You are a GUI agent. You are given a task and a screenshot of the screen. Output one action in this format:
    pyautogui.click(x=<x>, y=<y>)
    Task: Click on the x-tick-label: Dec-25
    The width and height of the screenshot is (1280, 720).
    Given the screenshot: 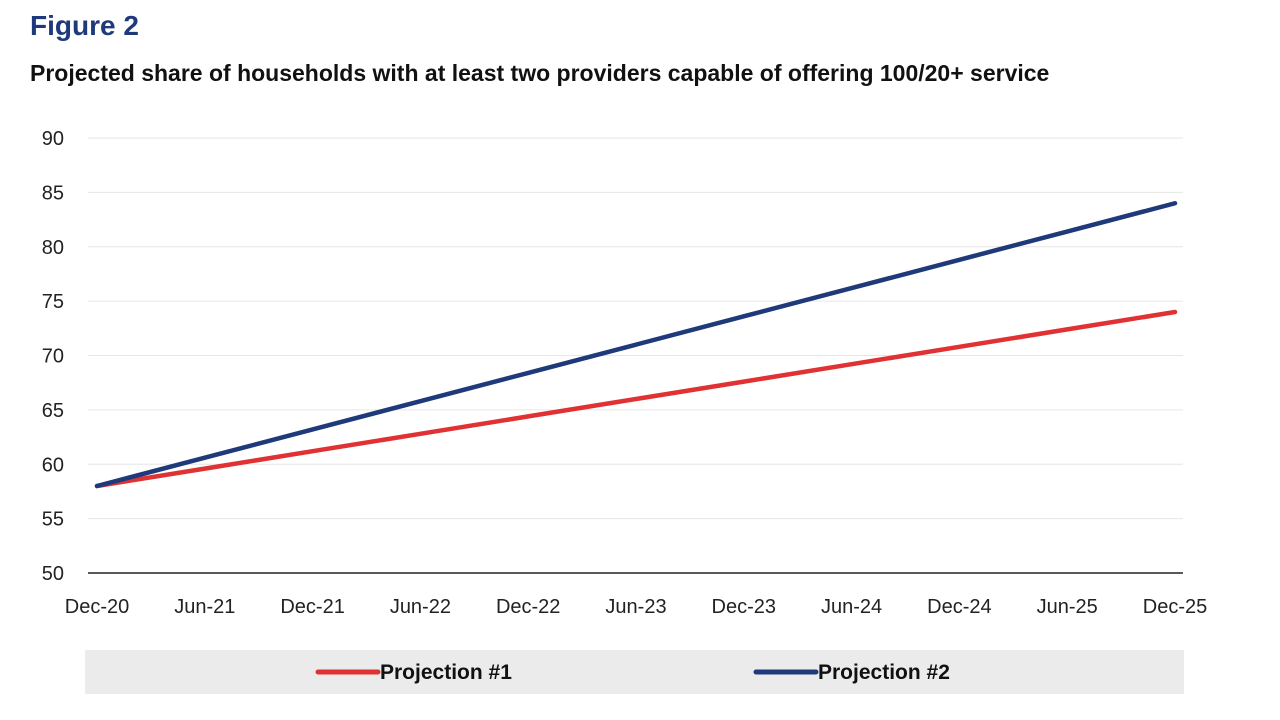 What is the action you would take?
    pyautogui.click(x=1175, y=607)
    